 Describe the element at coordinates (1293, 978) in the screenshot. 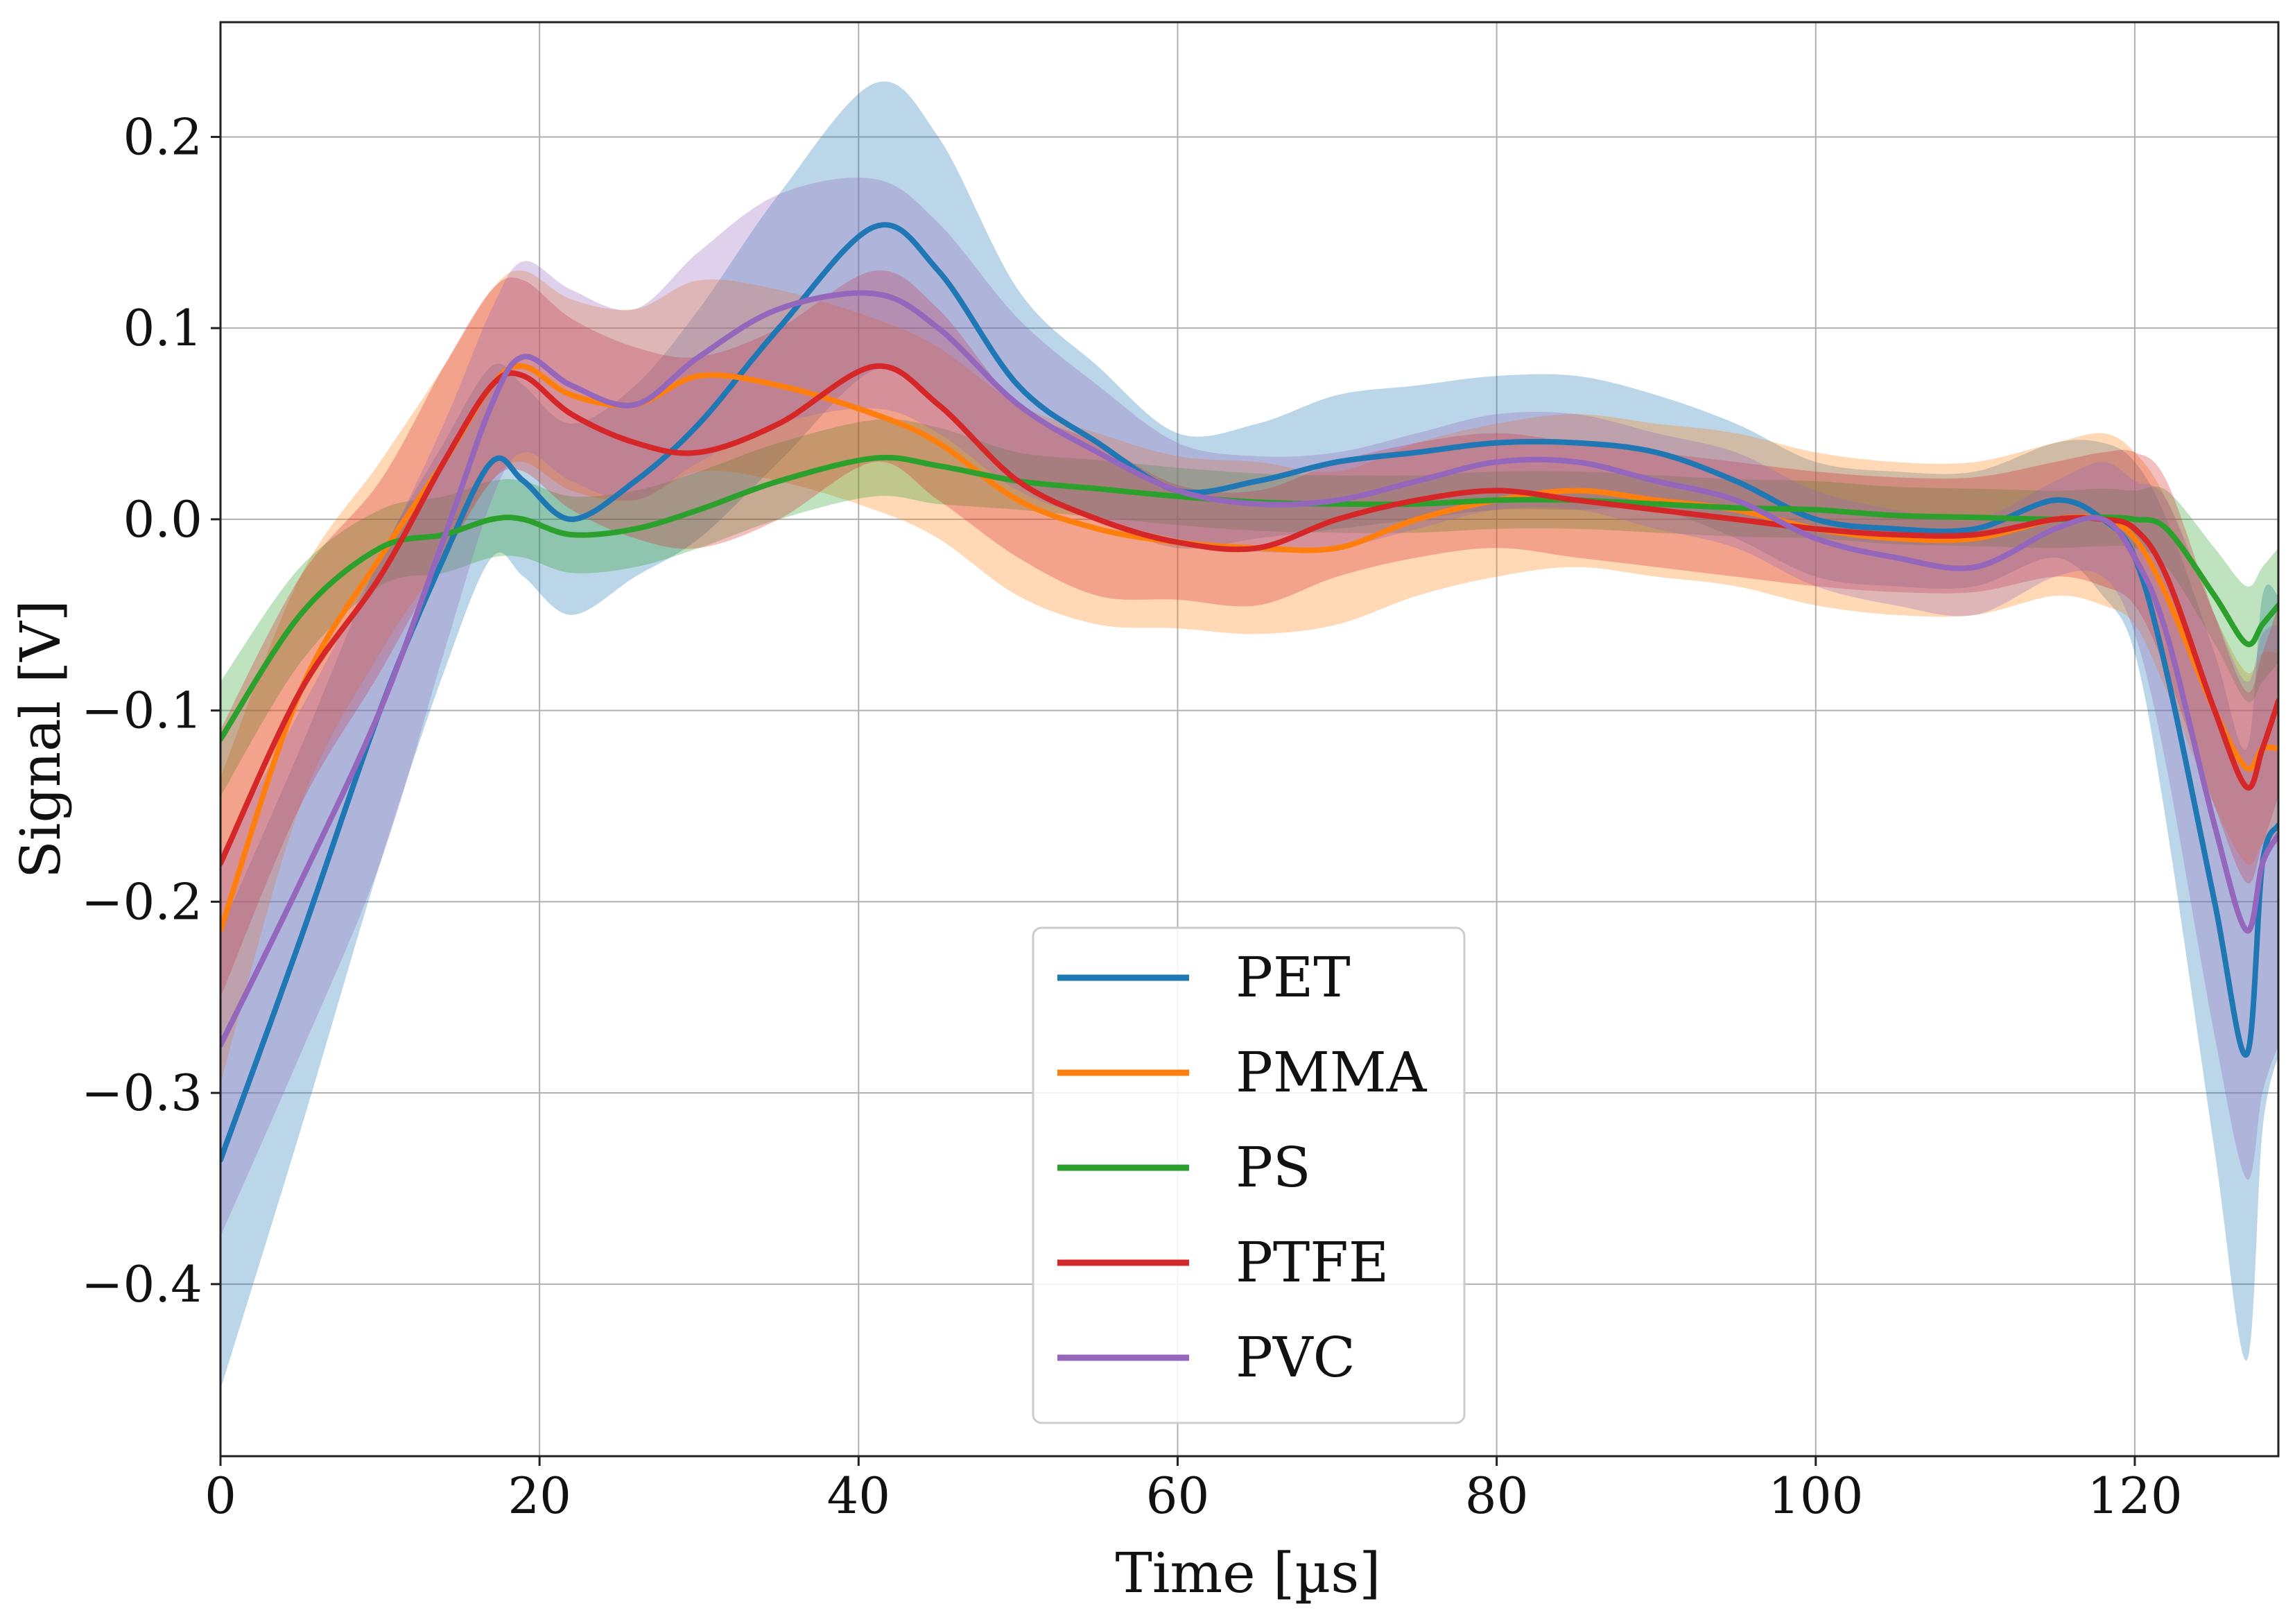

I see `legend-label-pet: PET` at that location.